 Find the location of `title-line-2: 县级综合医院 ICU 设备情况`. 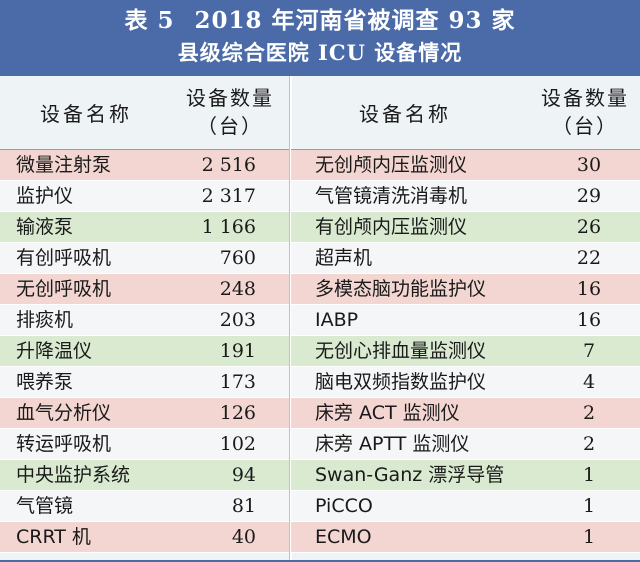

title-line-2: 县级综合医院 ICU 设备情况 is located at coordinates (320, 52).